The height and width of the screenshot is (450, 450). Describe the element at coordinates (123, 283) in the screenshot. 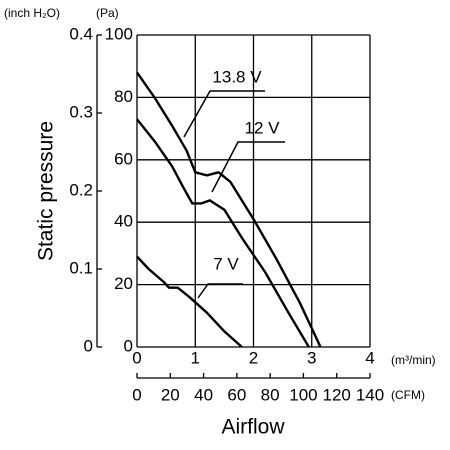

I see `y-tick-label: 20` at that location.